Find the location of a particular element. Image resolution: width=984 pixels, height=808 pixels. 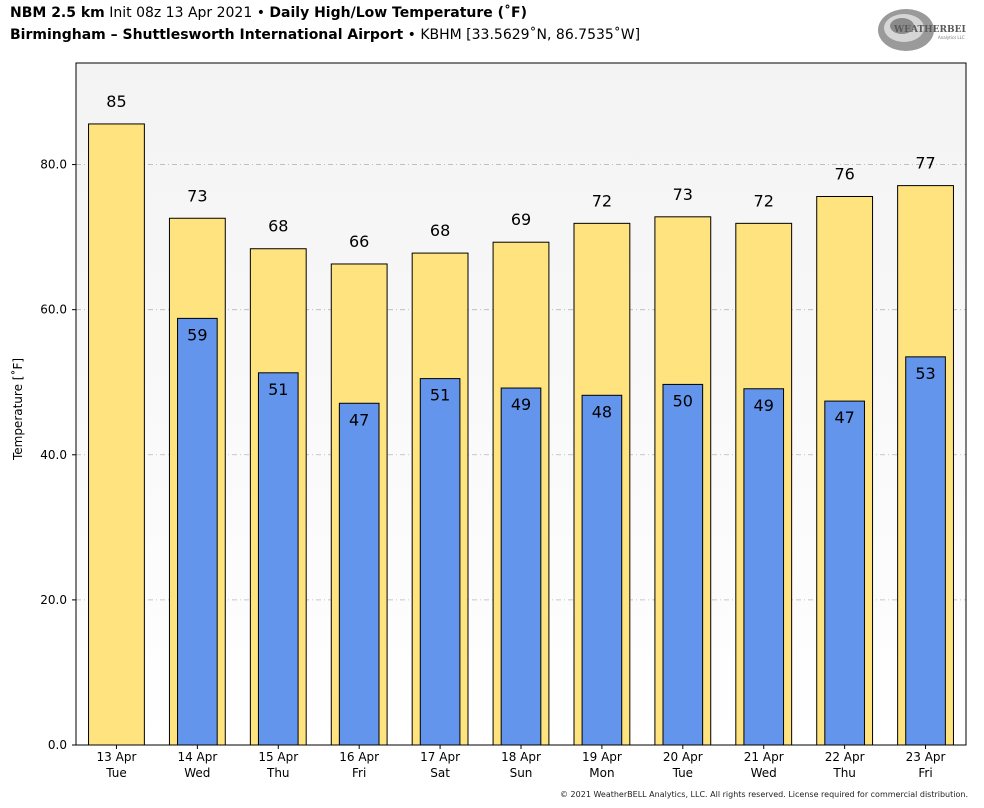

x-tick-date: 13 Apr is located at coordinates (117, 757).